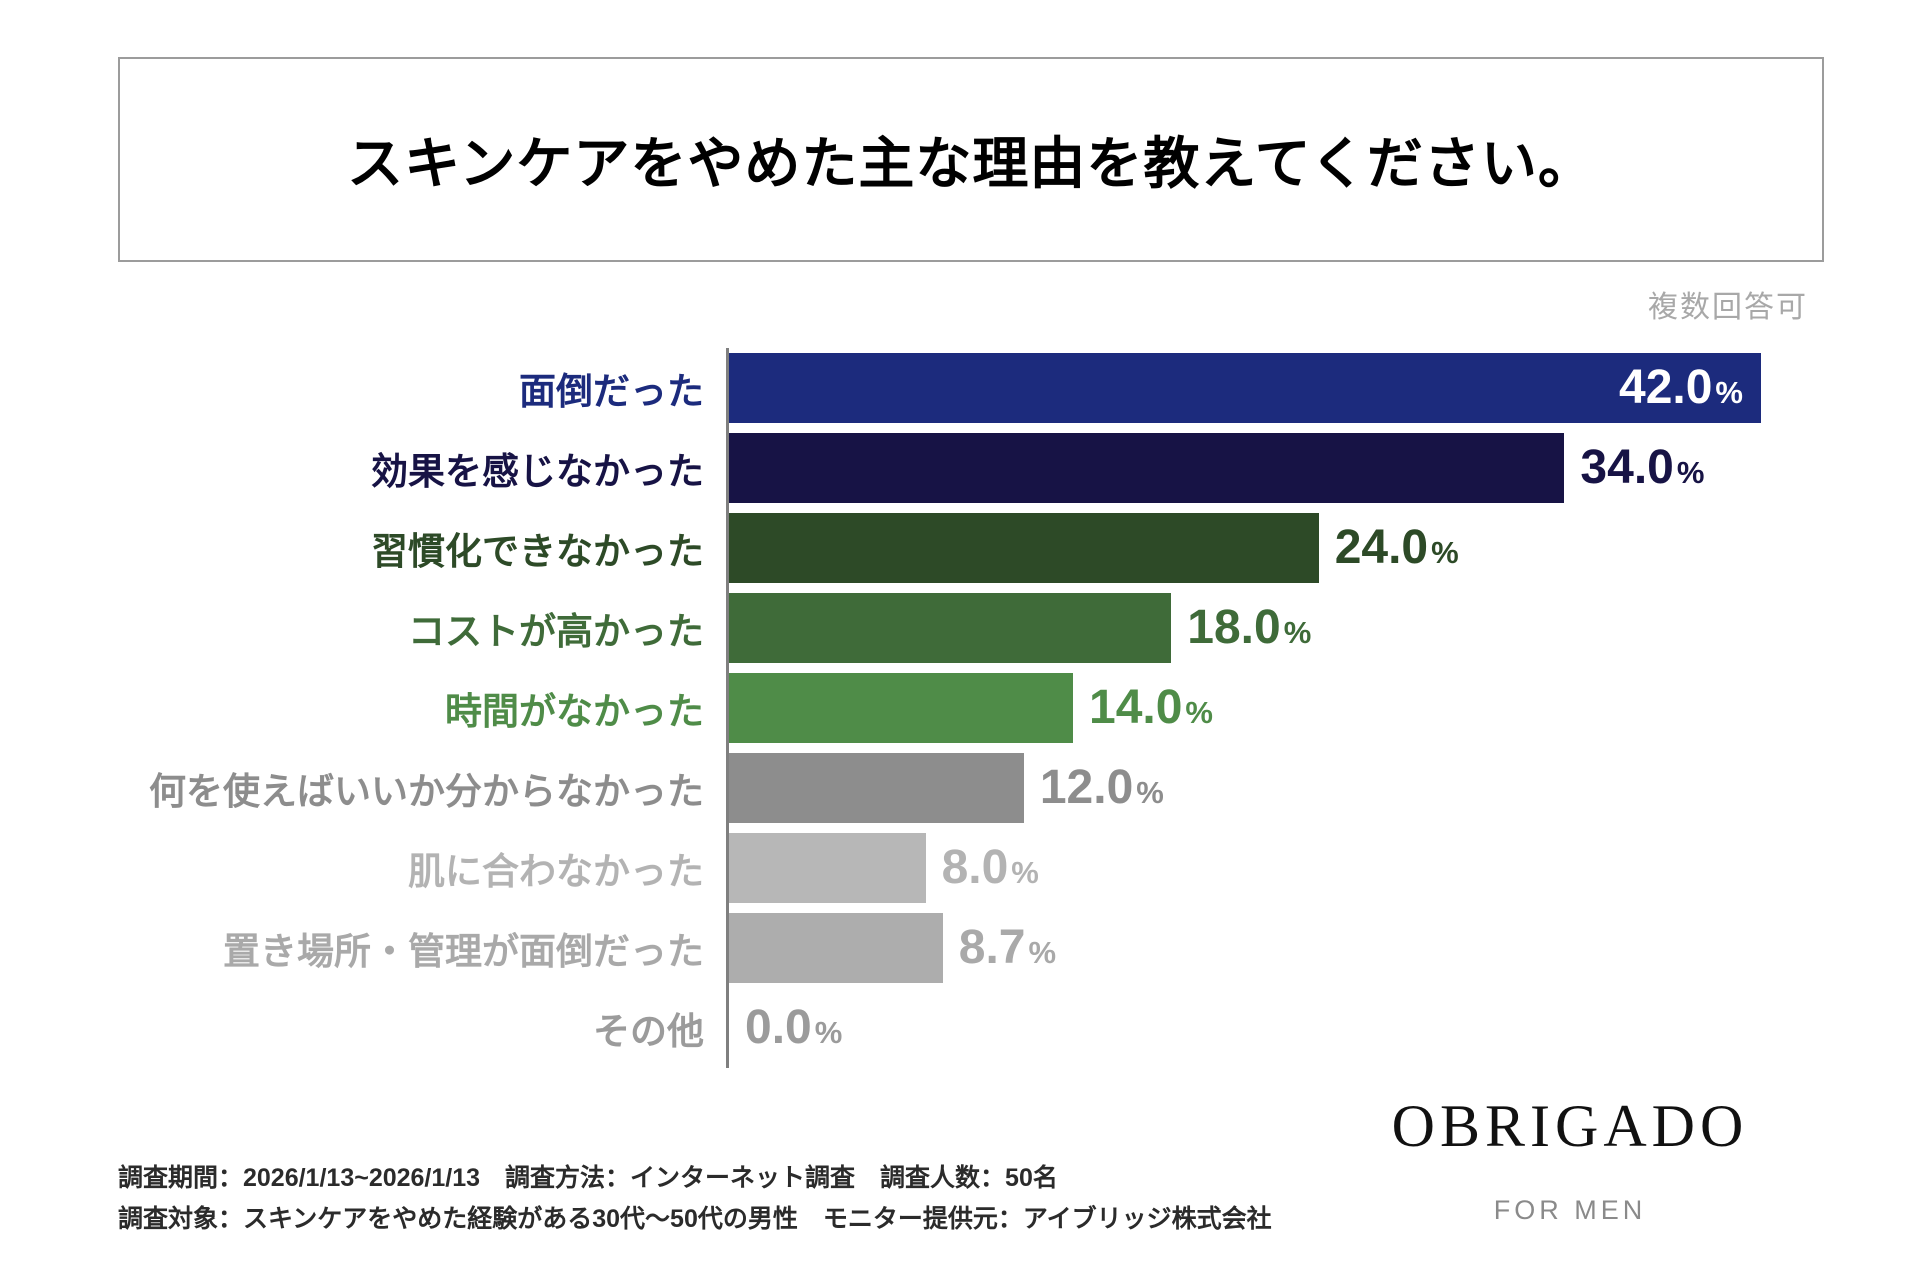 The height and width of the screenshot is (1280, 1920). What do you see at coordinates (1323, 548) in the screenshot?
I see `bar-area: 24.0%` at bounding box center [1323, 548].